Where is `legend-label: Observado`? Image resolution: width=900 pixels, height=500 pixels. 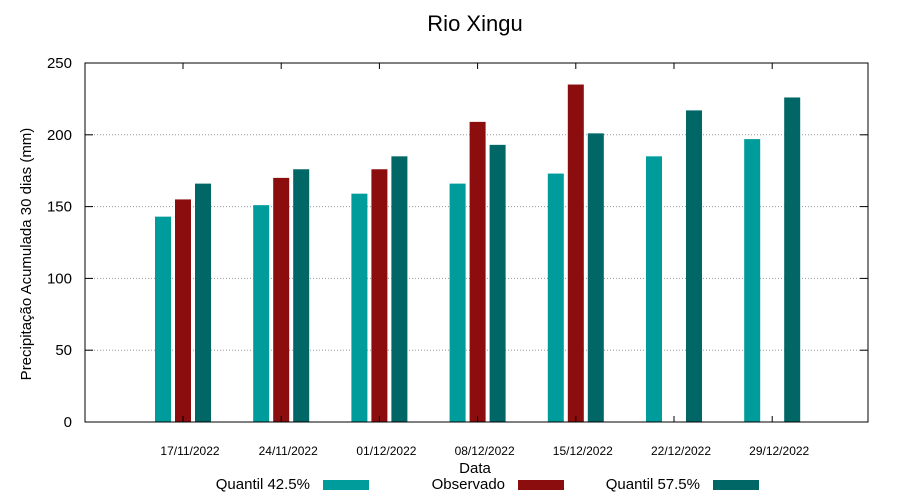 legend-label: Observado is located at coordinates (468, 484).